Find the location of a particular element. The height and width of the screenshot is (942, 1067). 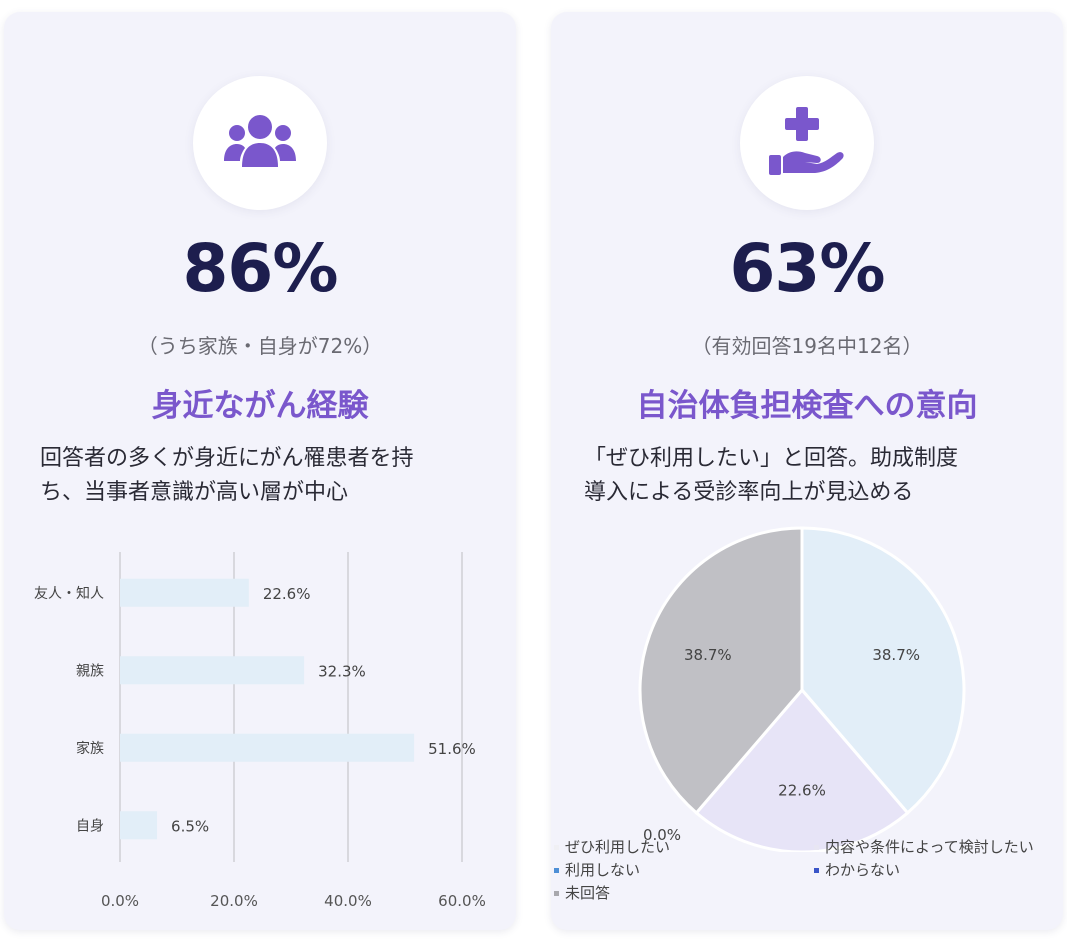

legend-item: ぜひ利用したい is located at coordinates (612, 846).